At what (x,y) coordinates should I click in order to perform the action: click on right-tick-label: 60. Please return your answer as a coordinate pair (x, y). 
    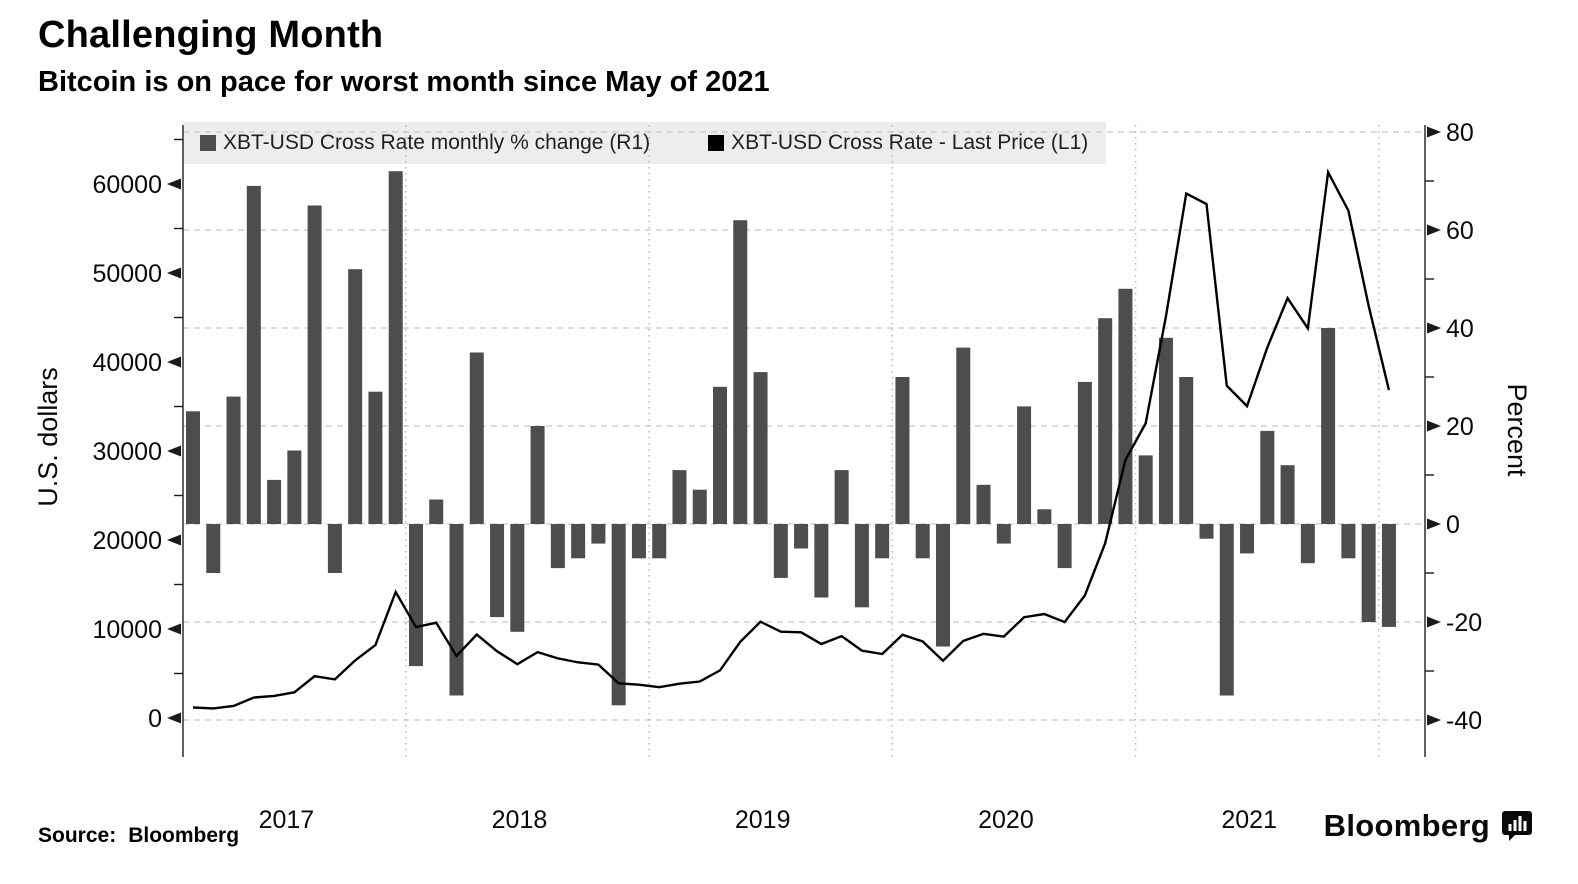
    Looking at the image, I should click on (1460, 231).